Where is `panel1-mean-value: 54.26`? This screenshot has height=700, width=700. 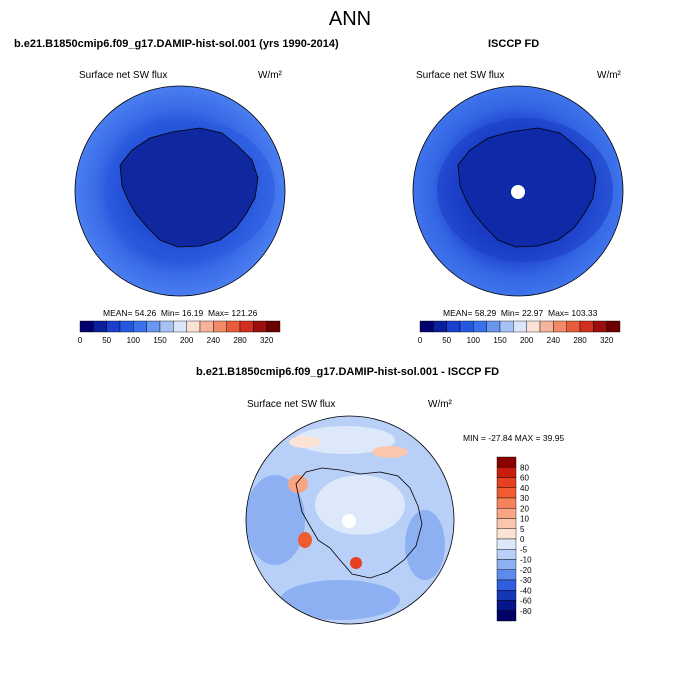 panel1-mean-value: 54.26 is located at coordinates (145, 313).